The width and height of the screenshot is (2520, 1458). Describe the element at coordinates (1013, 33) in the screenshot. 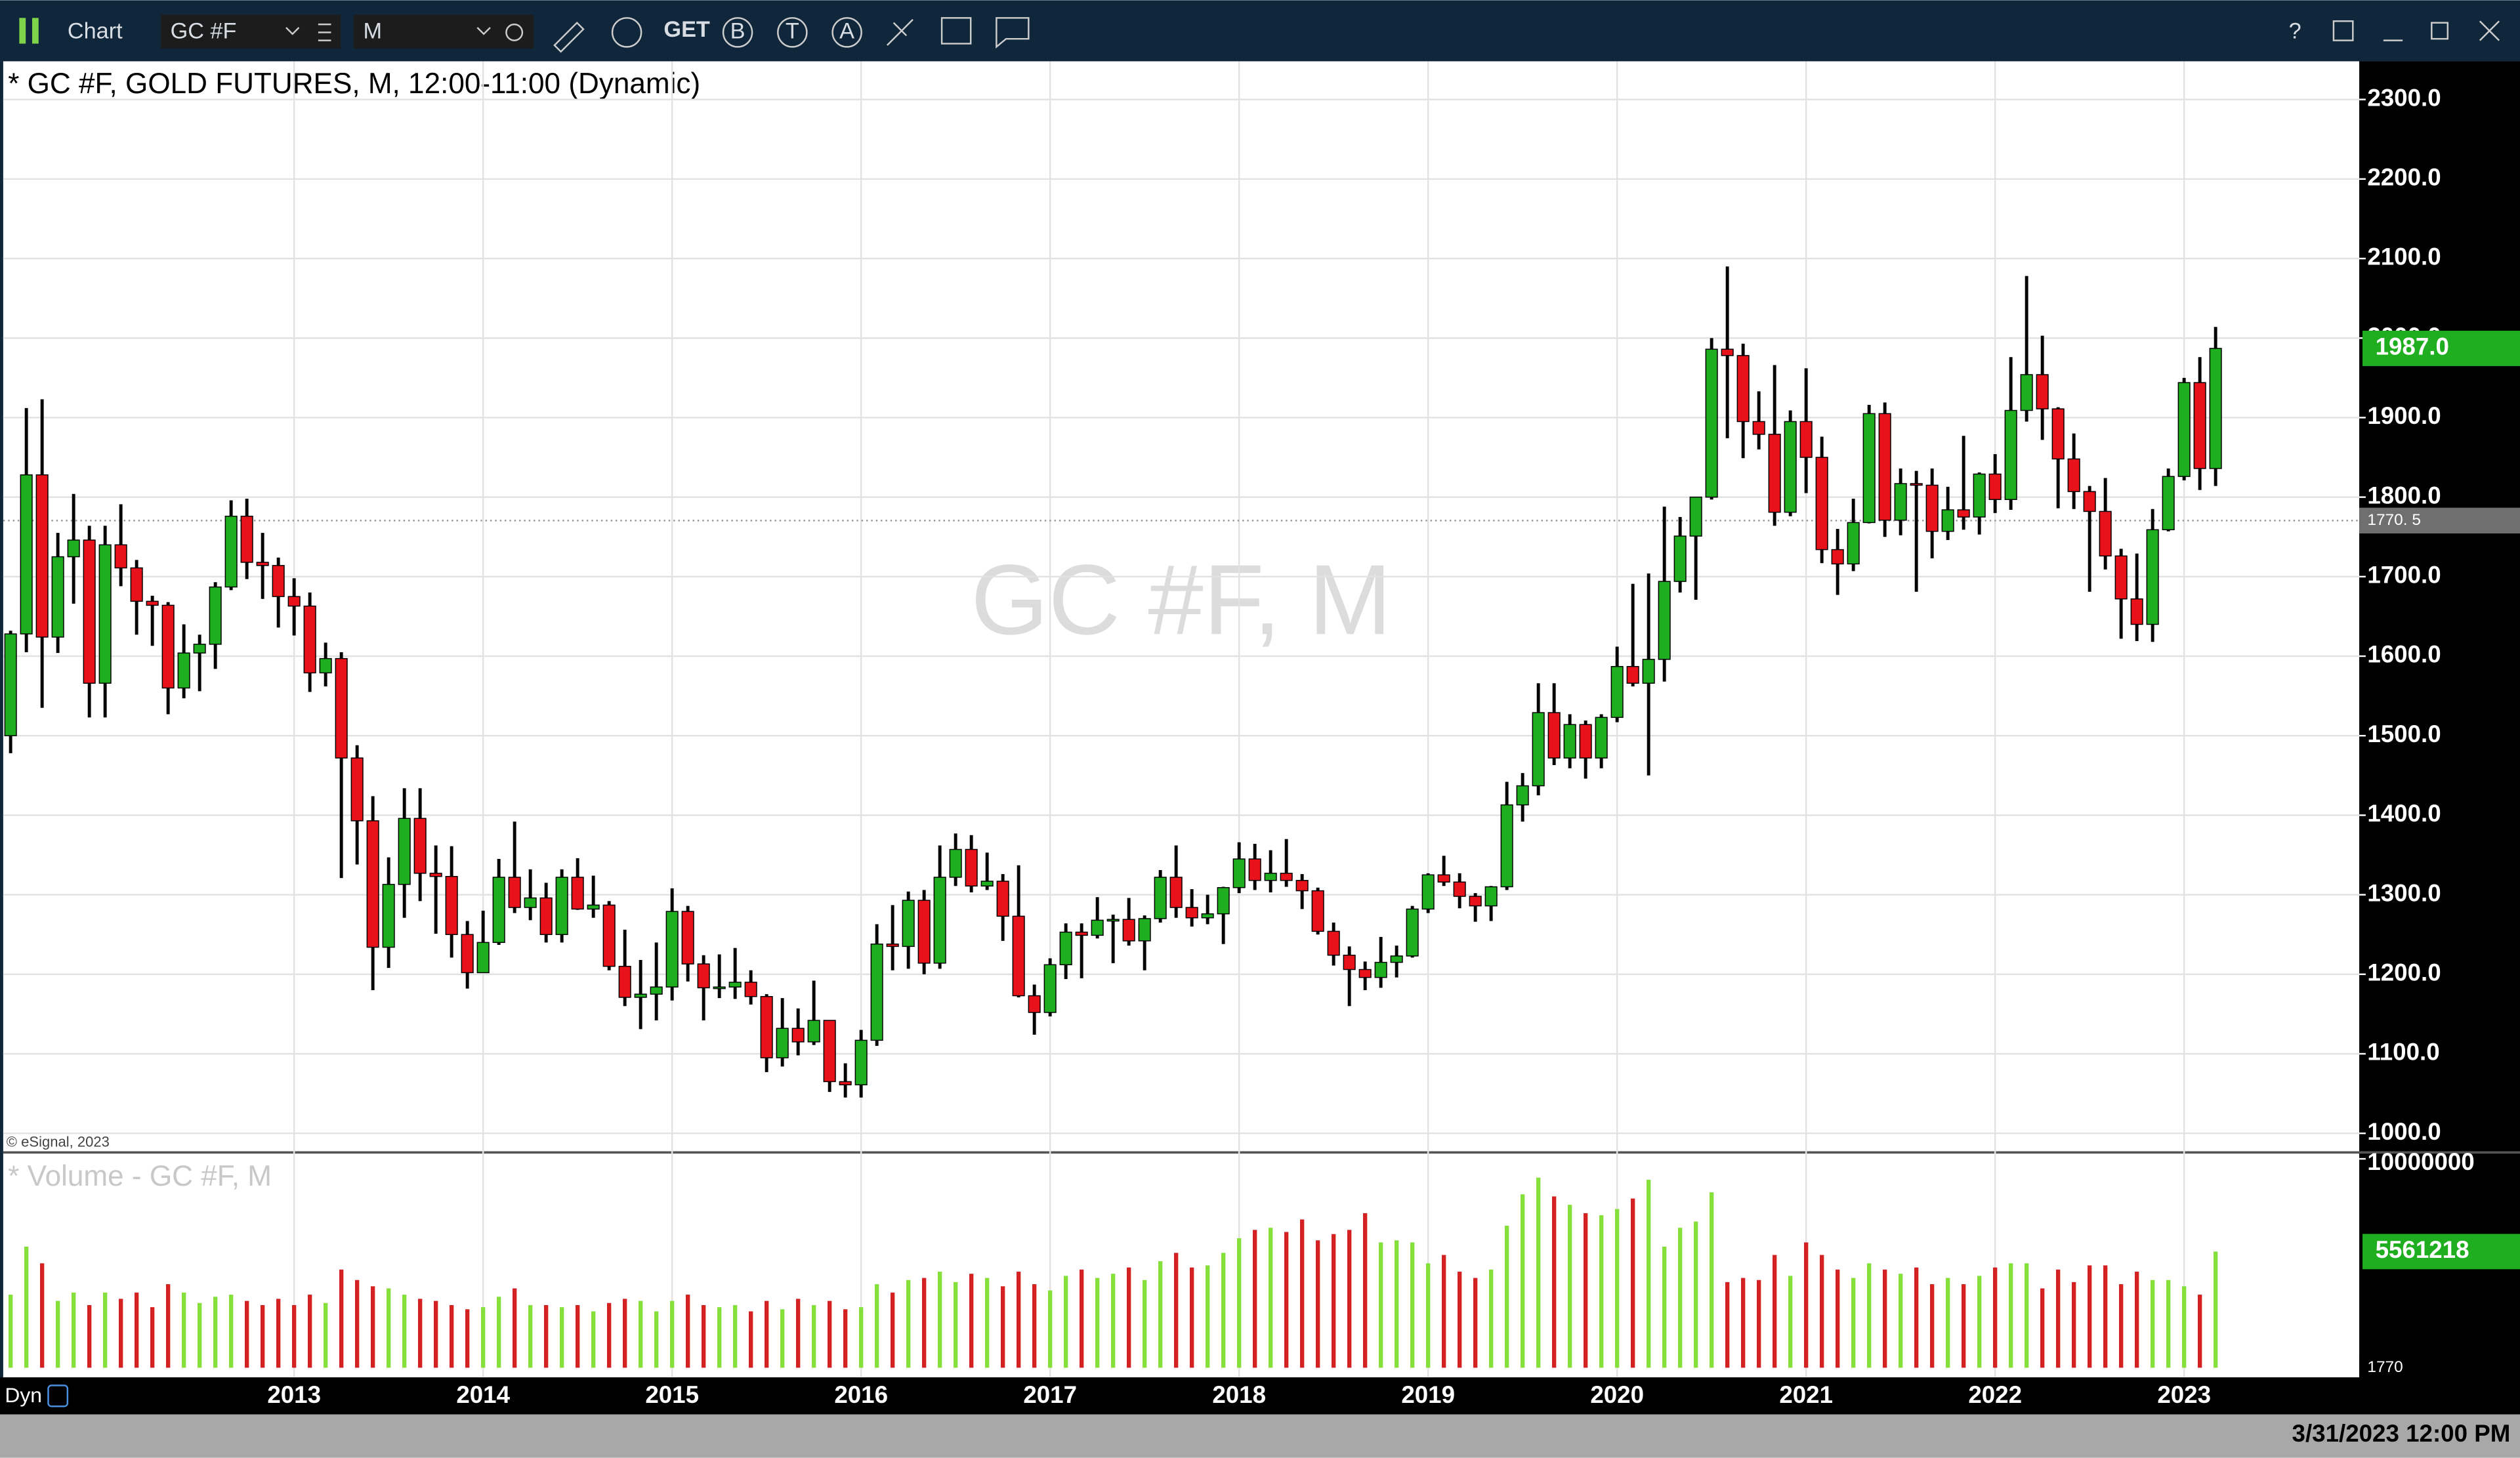

I see `comment-icon` at that location.